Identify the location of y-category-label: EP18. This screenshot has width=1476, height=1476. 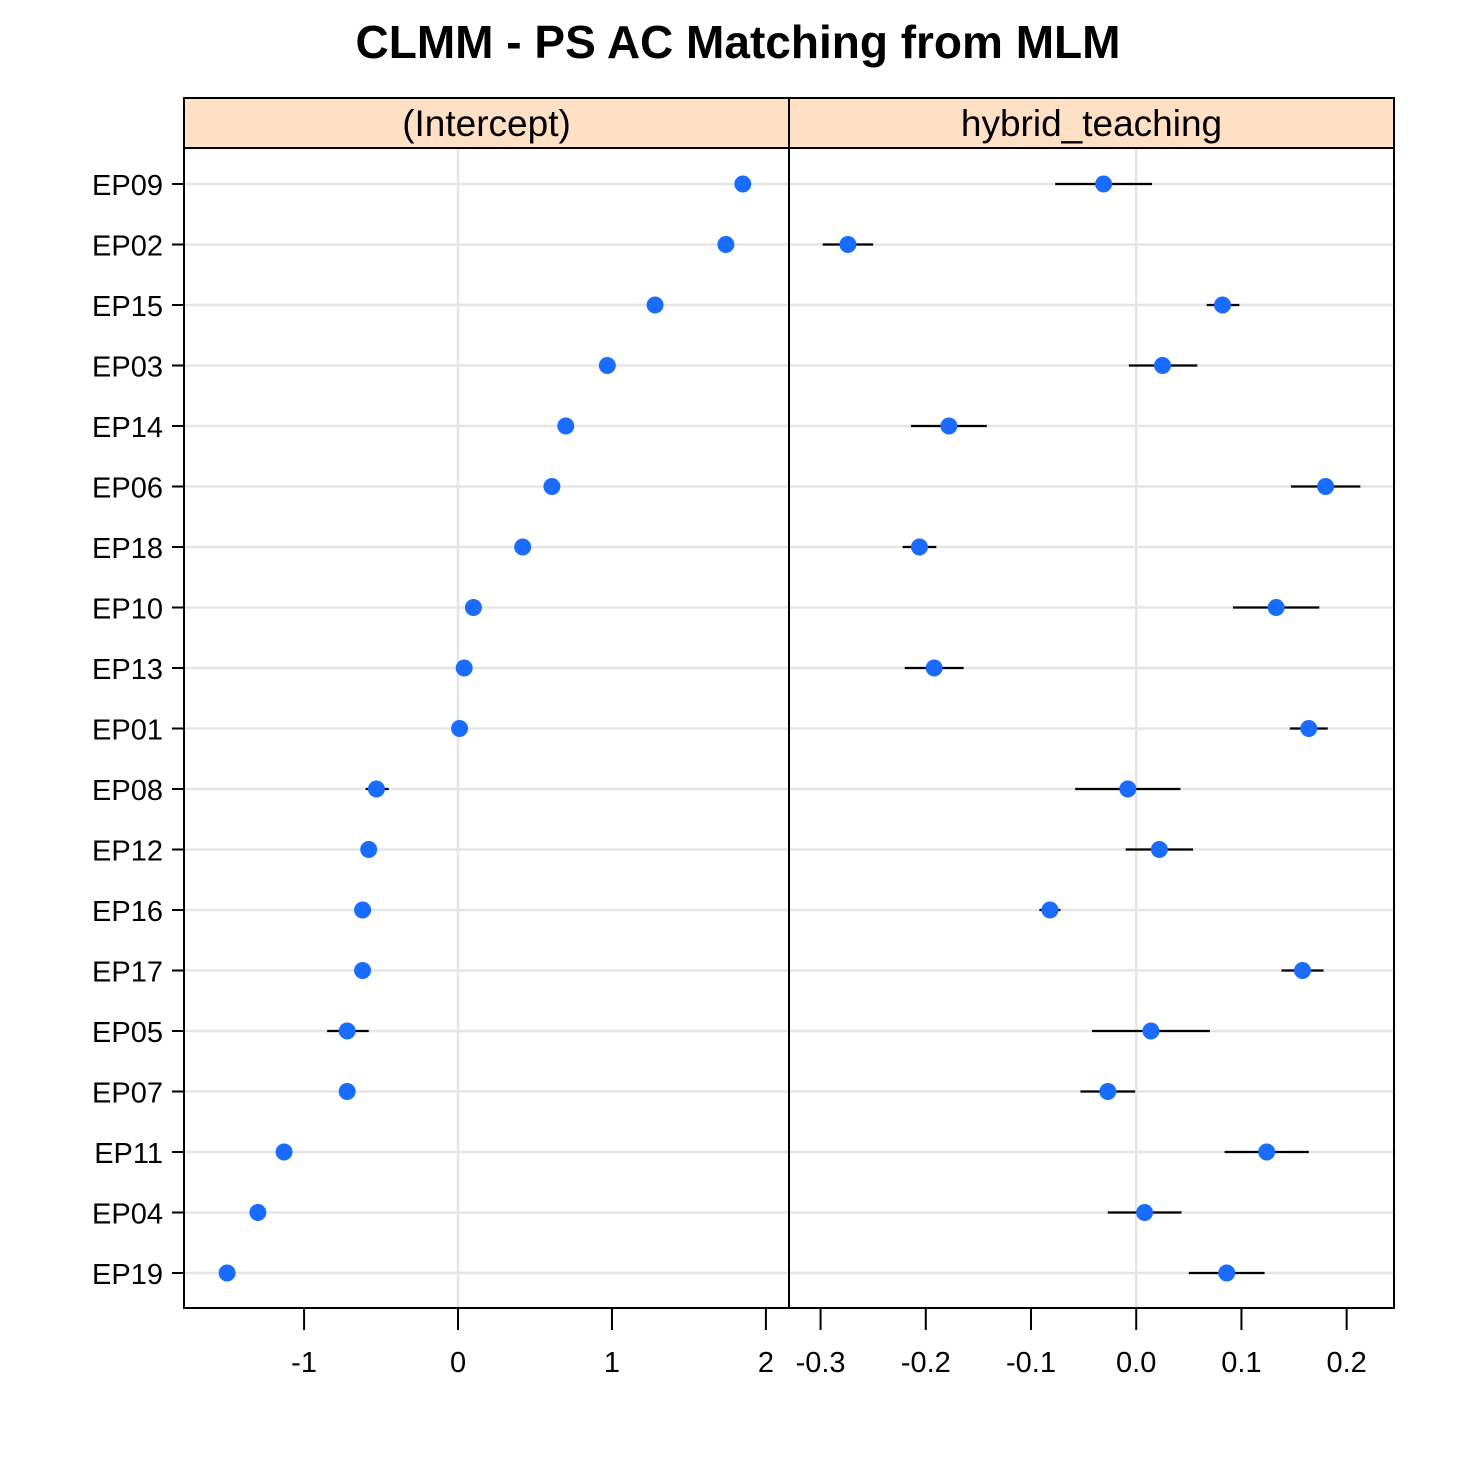
(127, 549).